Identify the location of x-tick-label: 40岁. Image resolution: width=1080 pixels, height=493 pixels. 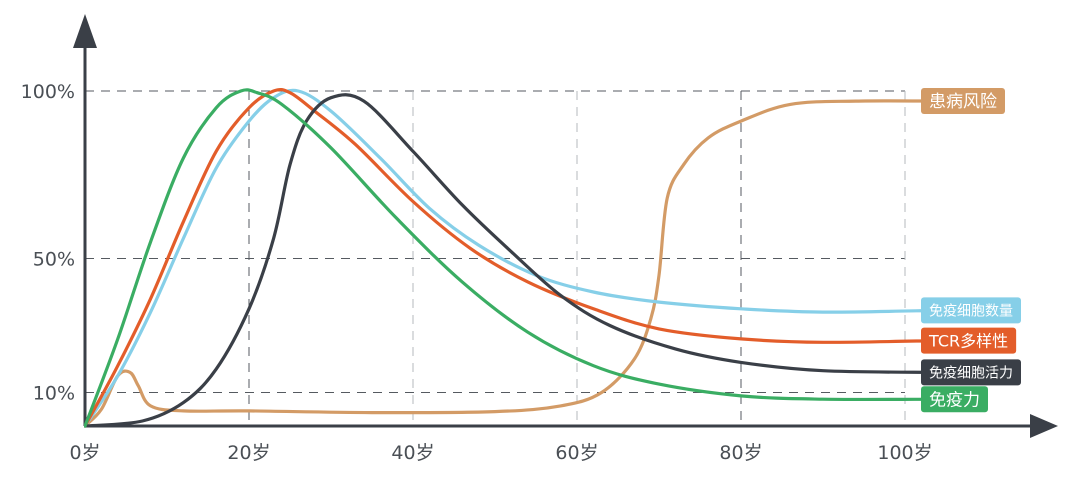
(412, 453).